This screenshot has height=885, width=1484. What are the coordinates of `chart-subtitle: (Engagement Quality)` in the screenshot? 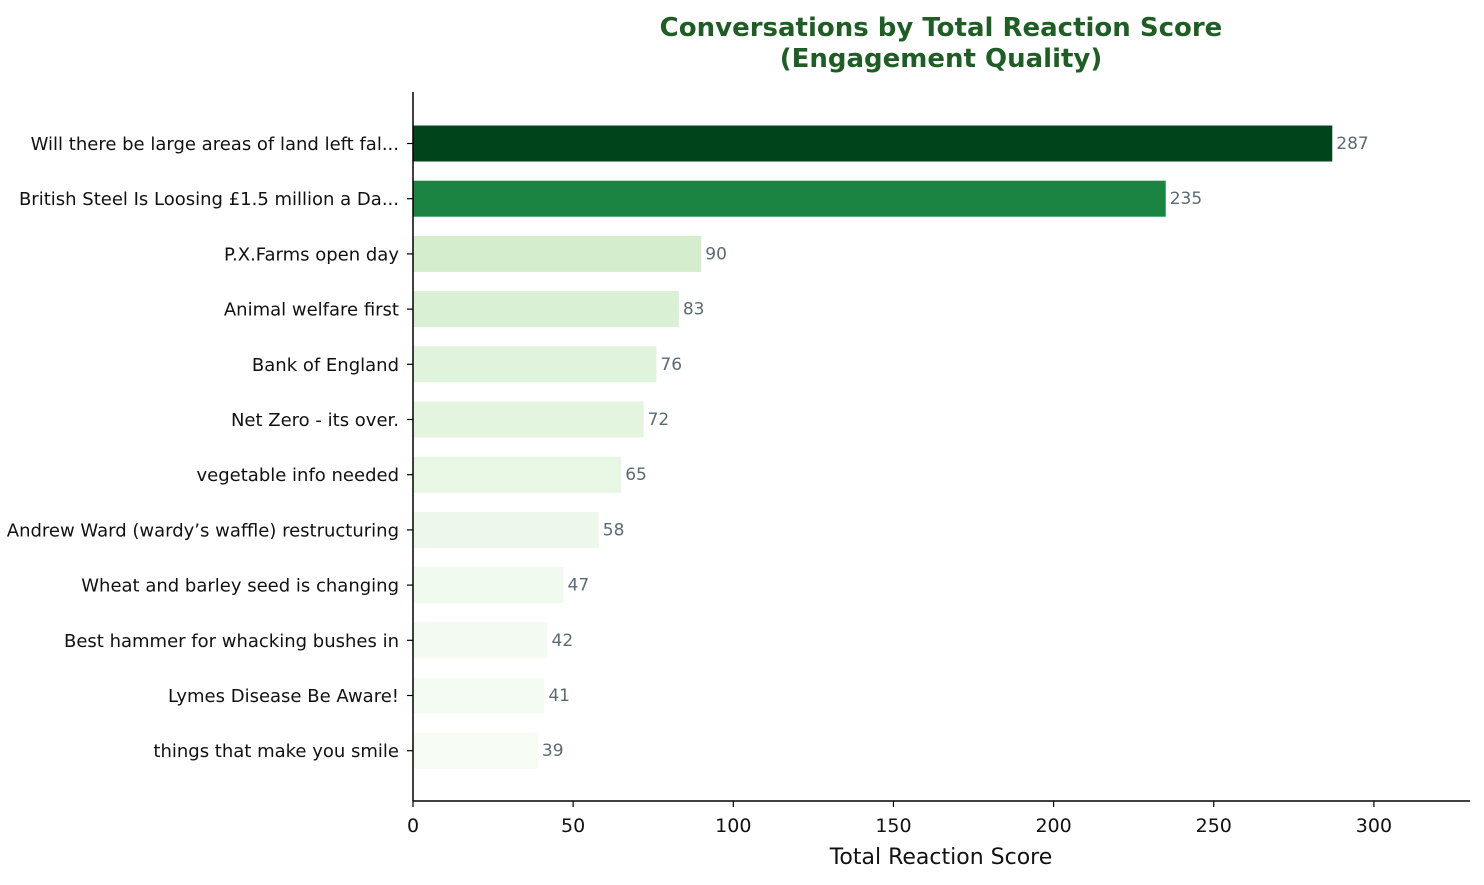 It's located at (941, 59).